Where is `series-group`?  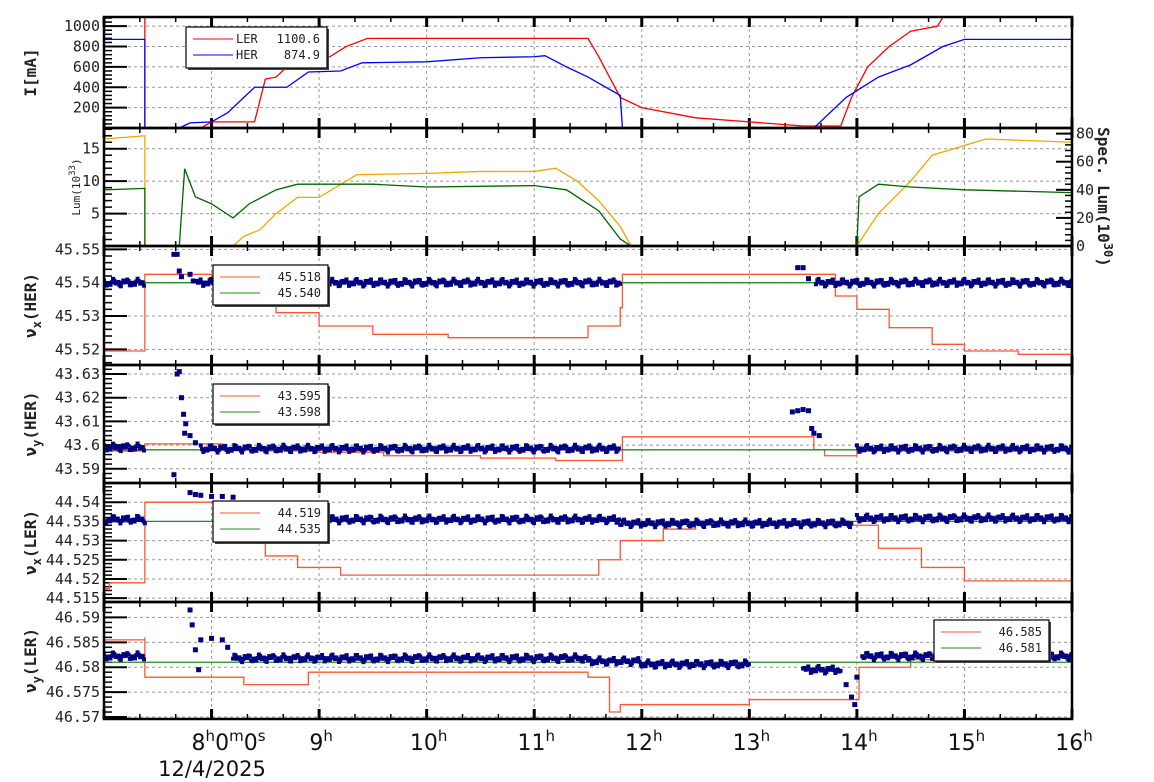 series-group is located at coordinates (588, 423).